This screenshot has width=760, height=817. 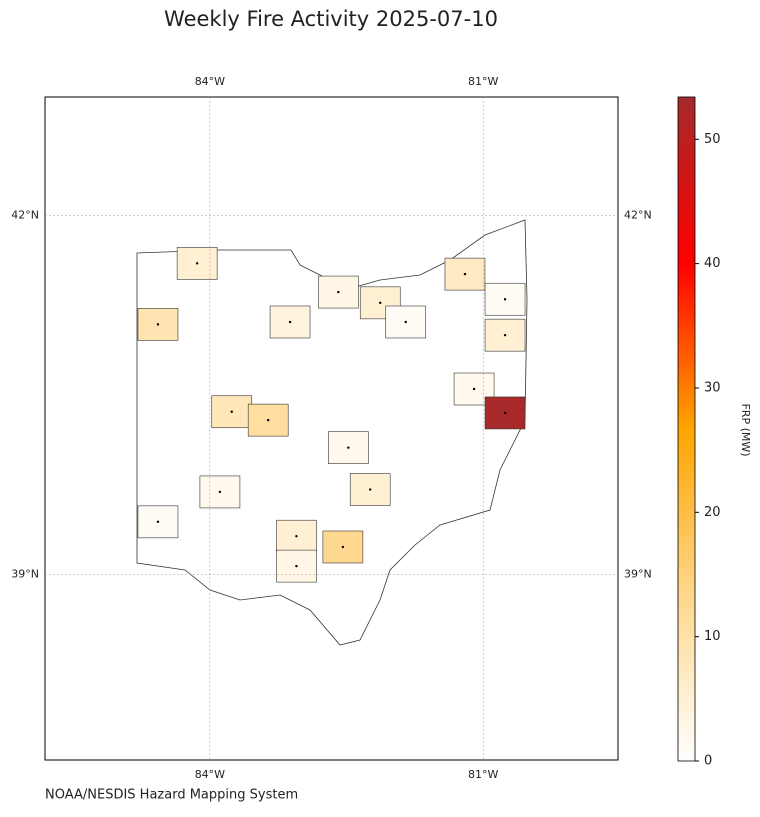 I want to click on colorbar-tick-label: 20, so click(x=712, y=512).